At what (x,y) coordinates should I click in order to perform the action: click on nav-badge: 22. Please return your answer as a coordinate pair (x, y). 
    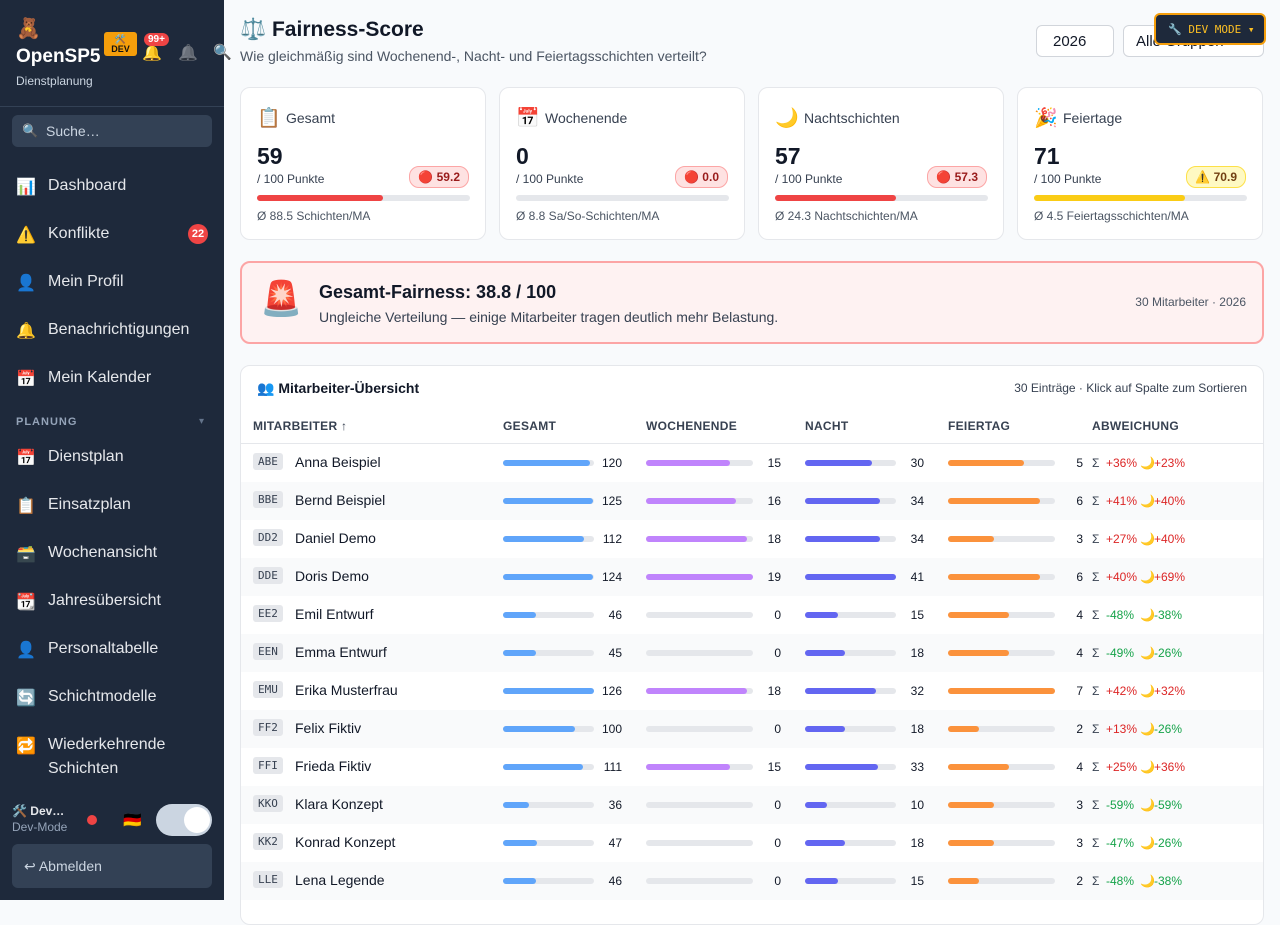
    Looking at the image, I should click on (198, 234).